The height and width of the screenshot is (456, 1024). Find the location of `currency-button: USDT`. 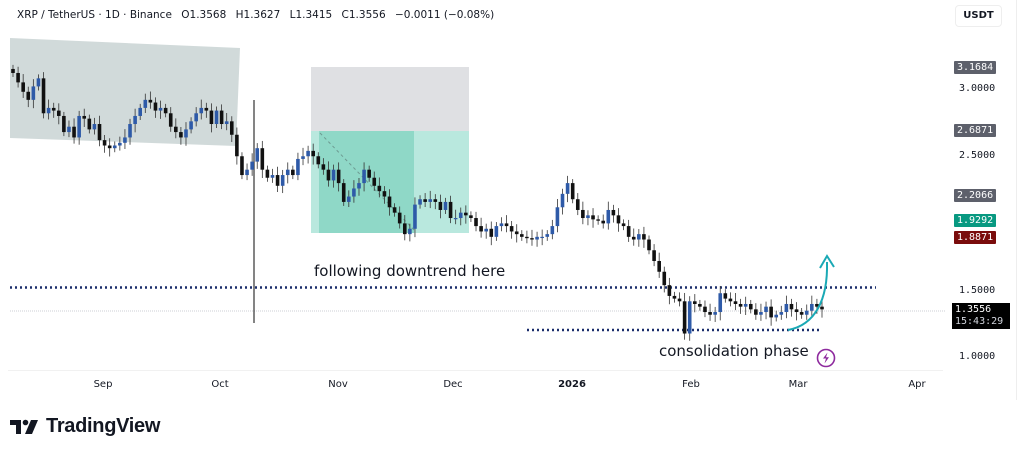

currency-button: USDT is located at coordinates (978, 16).